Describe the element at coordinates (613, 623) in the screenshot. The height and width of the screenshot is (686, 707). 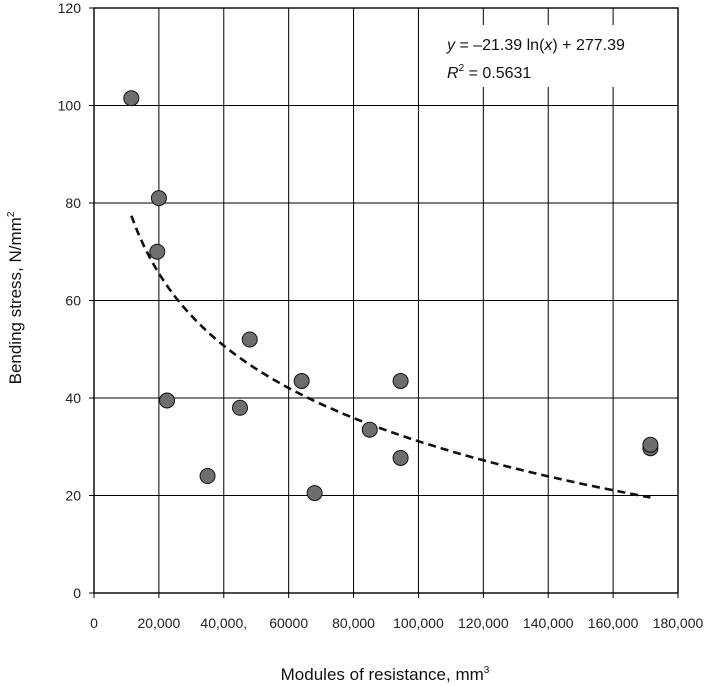
I see `x-tick-label: 160,000` at that location.